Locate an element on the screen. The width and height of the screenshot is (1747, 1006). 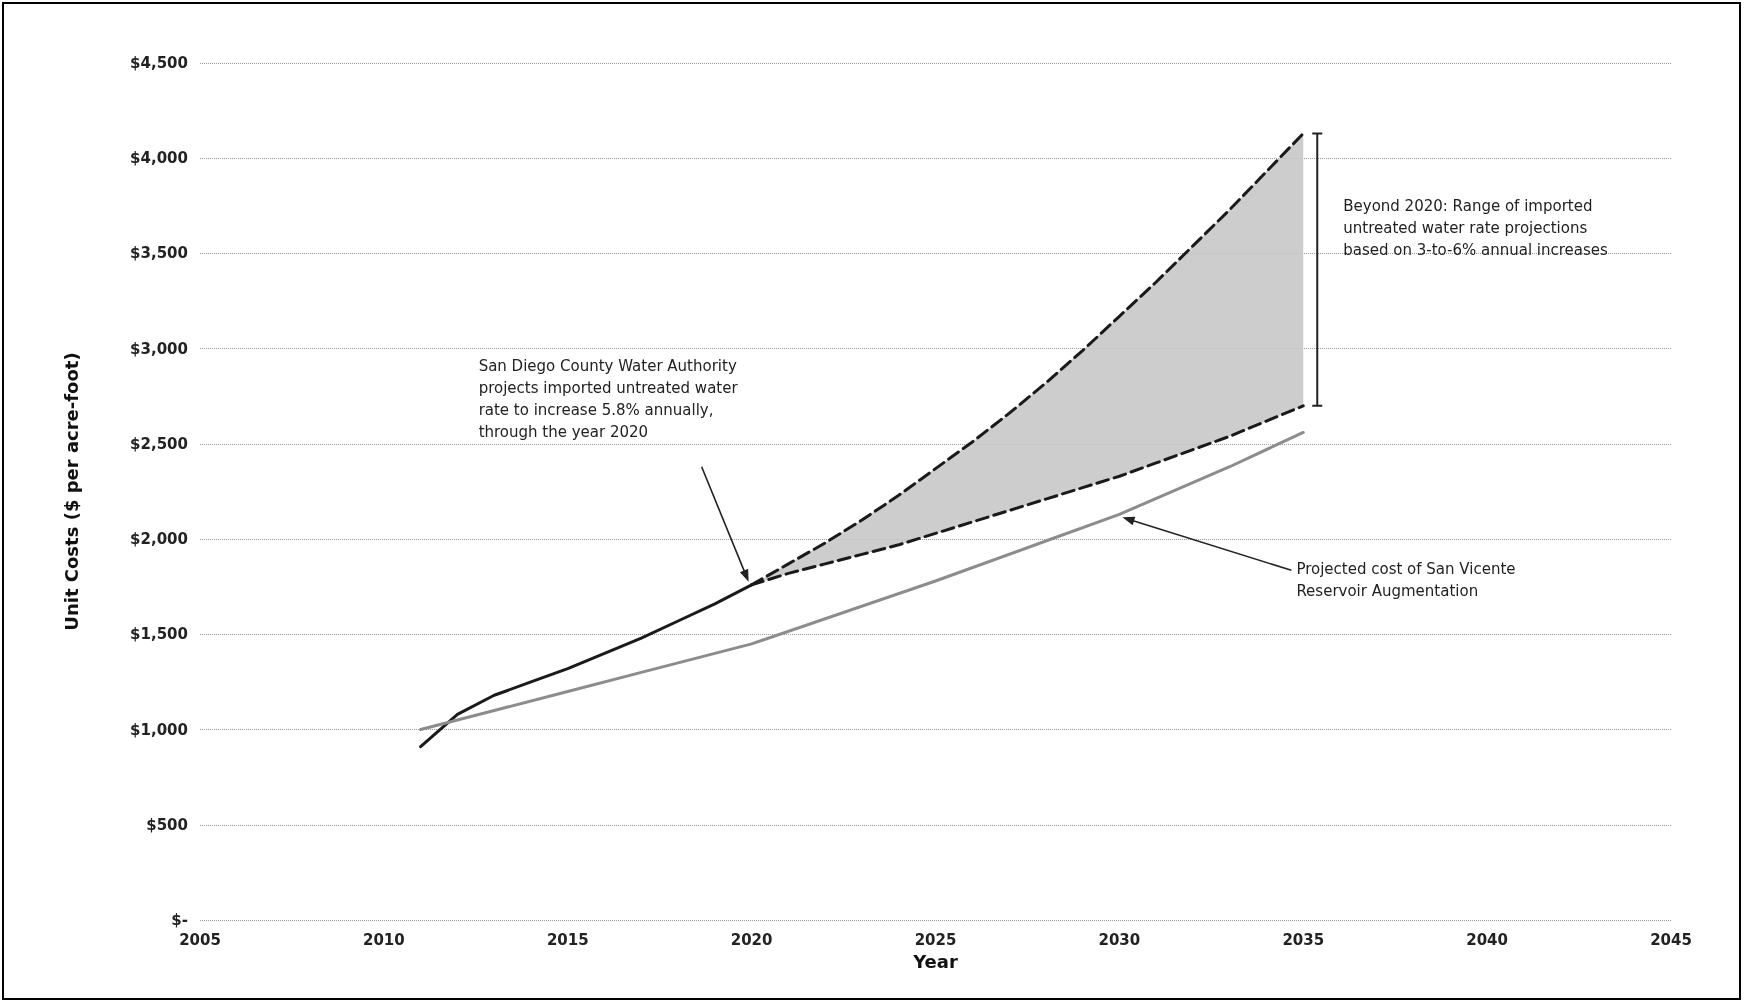
x-tick-label: 2025 is located at coordinates (935, 939).